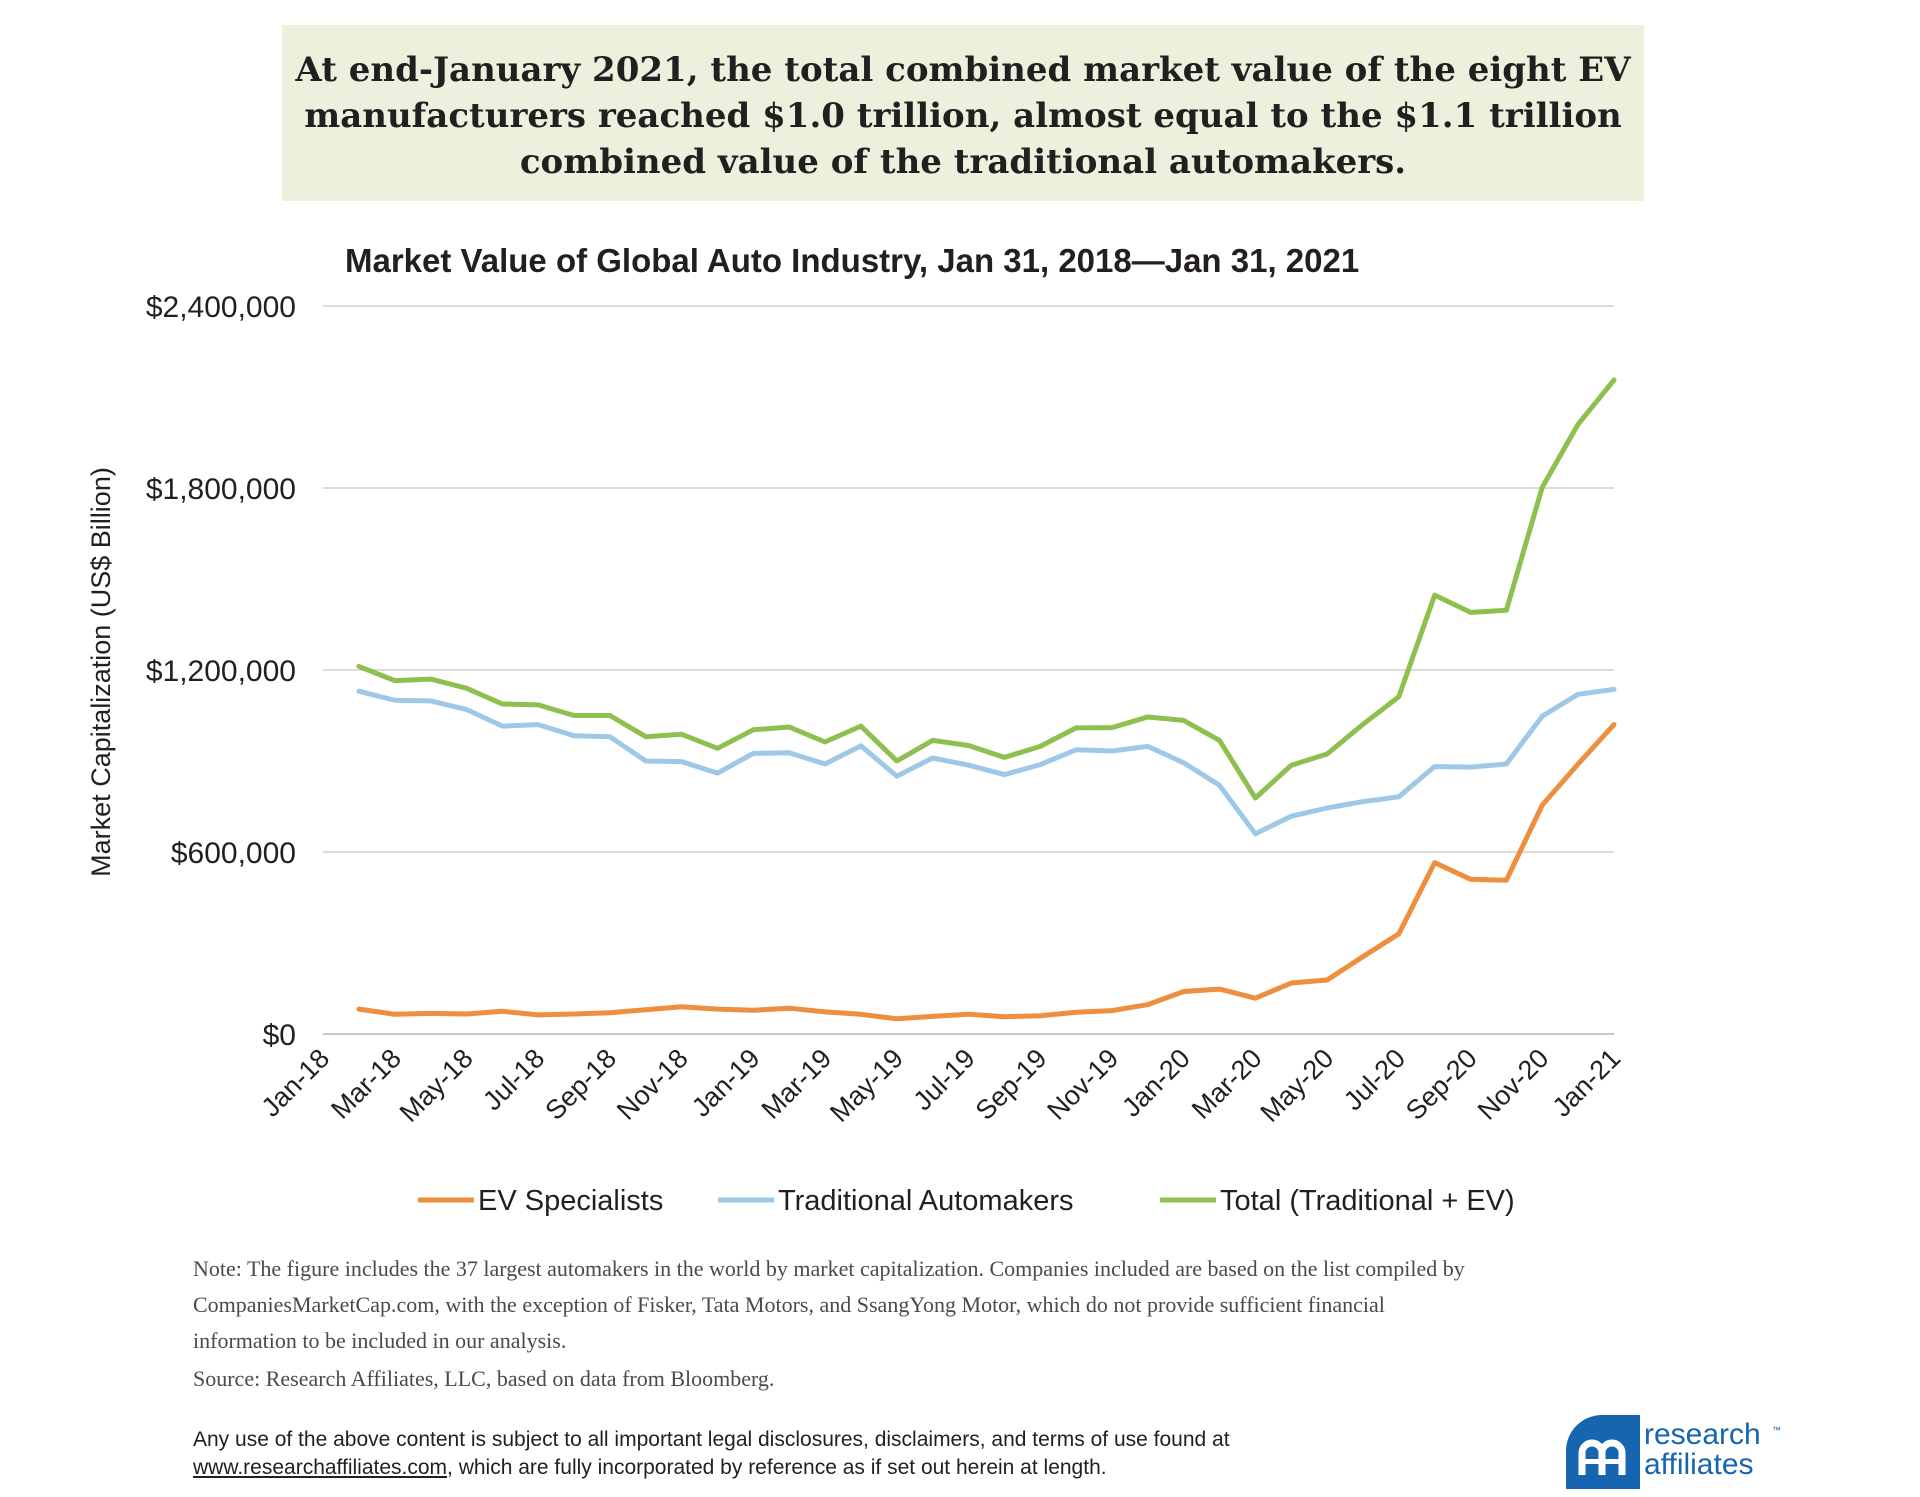 This screenshot has height=1497, width=1920. I want to click on x-tick-label: Mar-20, so click(1227, 1084).